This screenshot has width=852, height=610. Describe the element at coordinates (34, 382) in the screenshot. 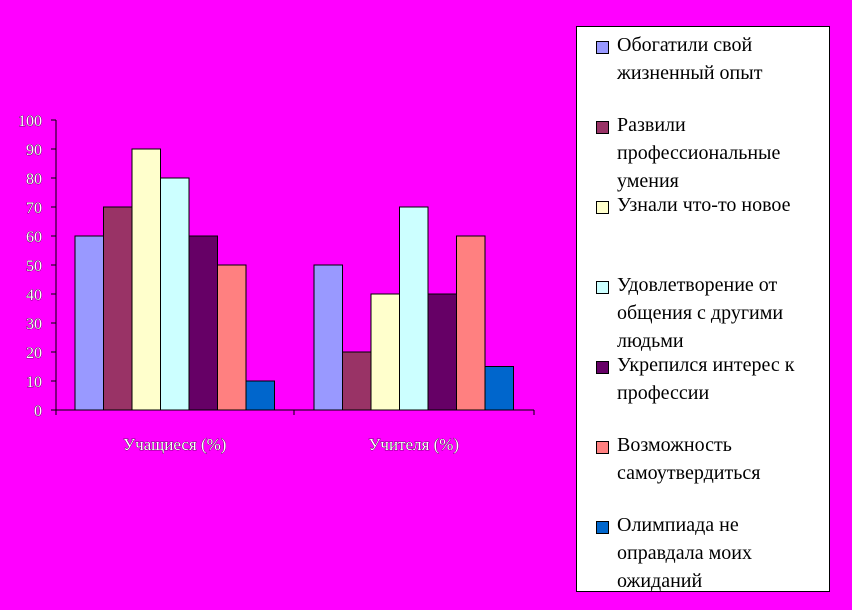

I see `y-tick-label: 10` at that location.